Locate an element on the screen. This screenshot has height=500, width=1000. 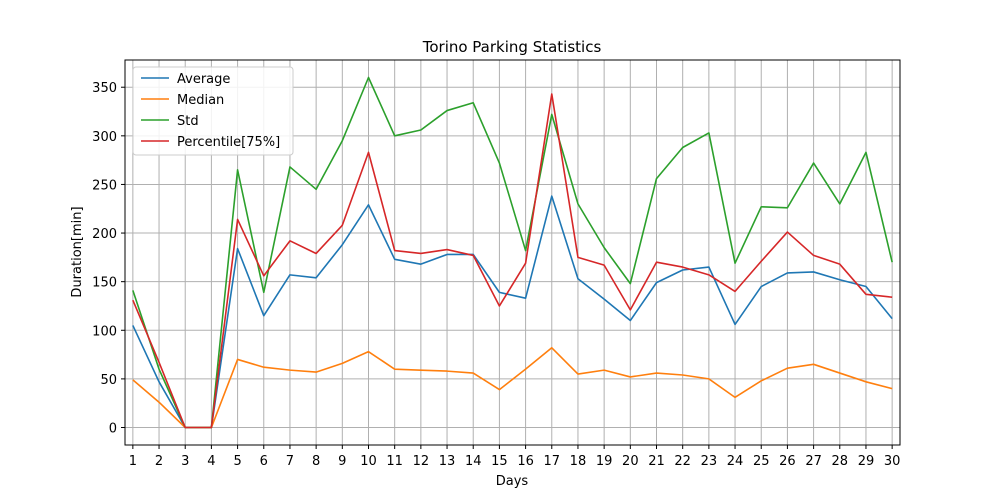
x-tick-label: 30 is located at coordinates (892, 461).